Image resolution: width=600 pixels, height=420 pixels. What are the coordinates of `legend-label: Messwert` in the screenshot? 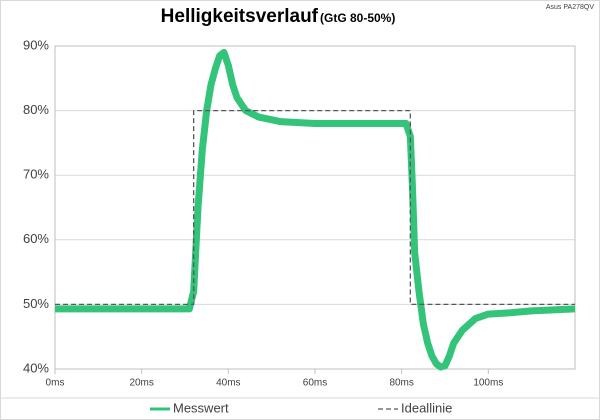 It's located at (201, 407).